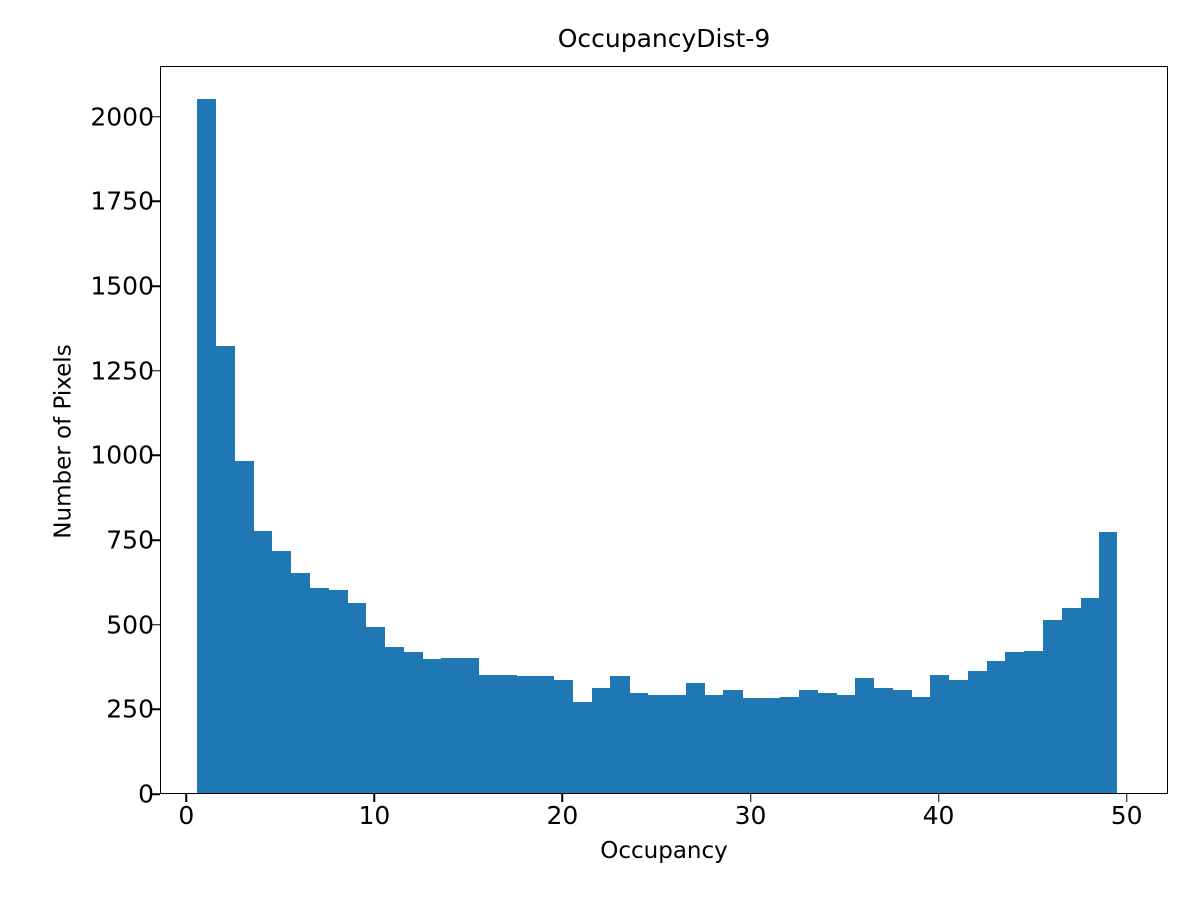 The height and width of the screenshot is (900, 1200). What do you see at coordinates (186, 815) in the screenshot?
I see `x-axis-tick-label: 0` at bounding box center [186, 815].